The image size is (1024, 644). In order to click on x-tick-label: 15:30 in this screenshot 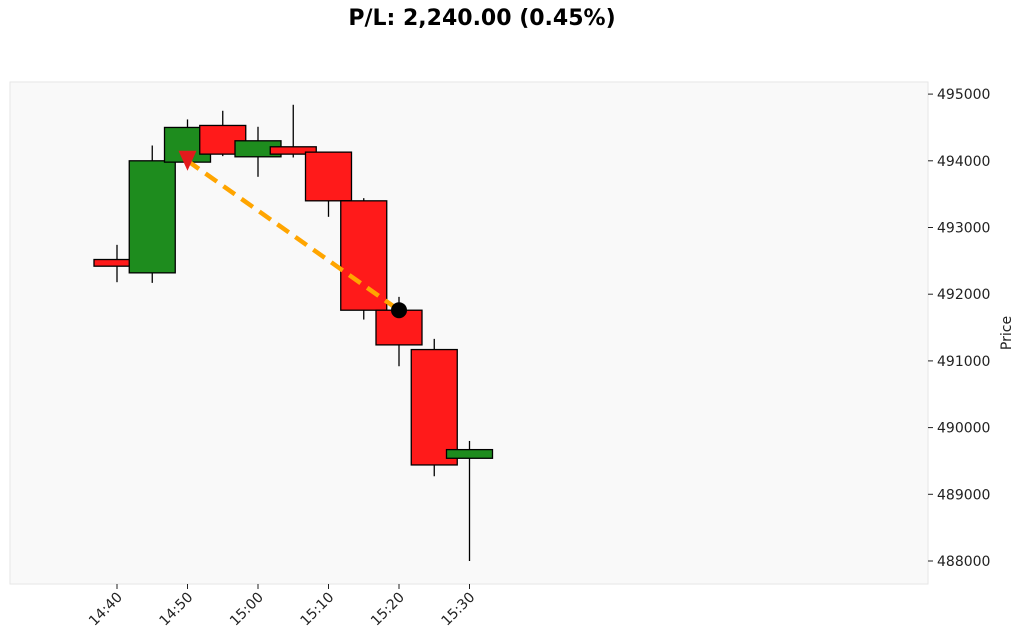, I will do `click(458, 610)`.